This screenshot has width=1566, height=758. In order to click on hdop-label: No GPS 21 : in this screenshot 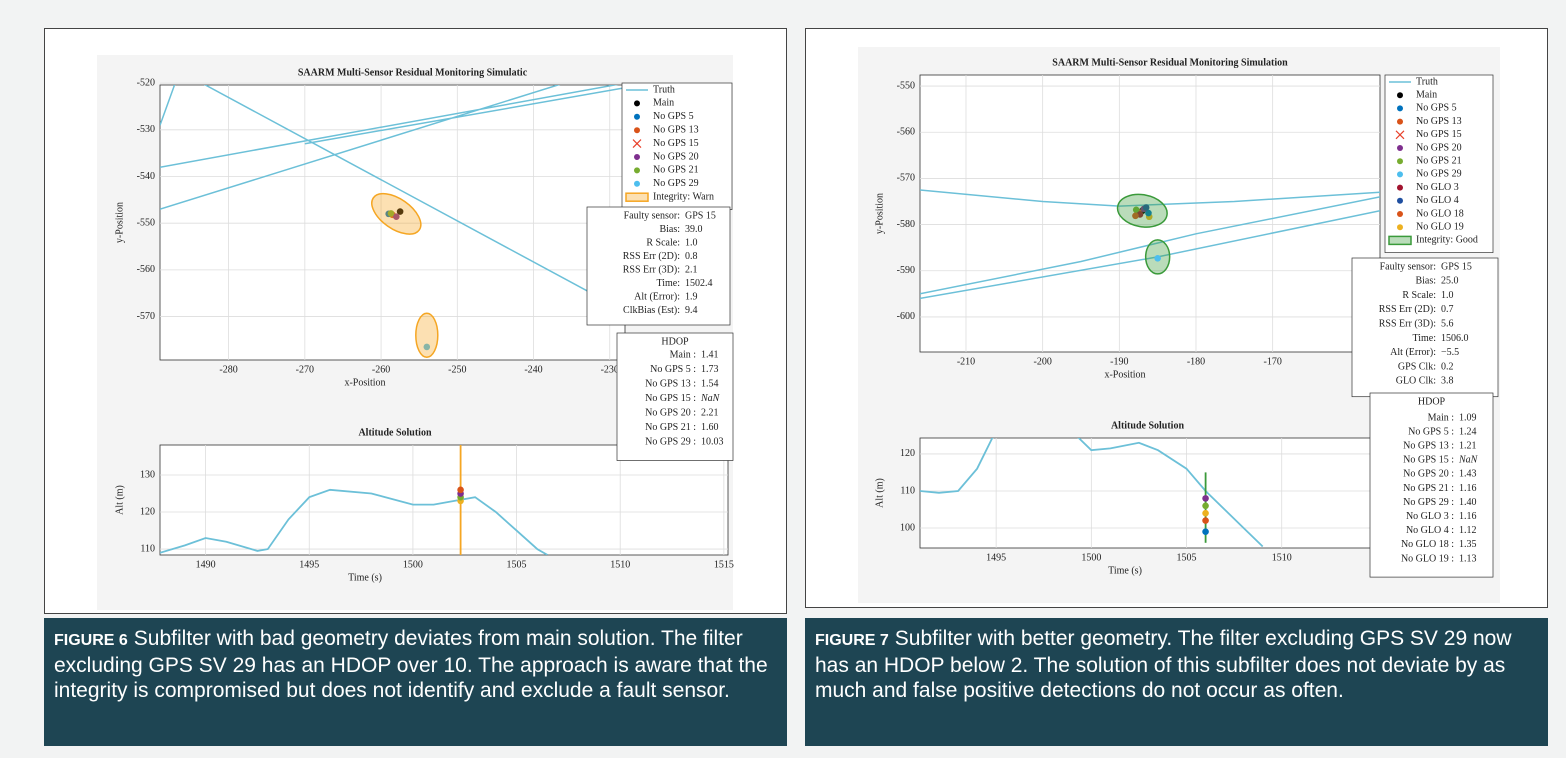, I will do `click(670, 427)`.